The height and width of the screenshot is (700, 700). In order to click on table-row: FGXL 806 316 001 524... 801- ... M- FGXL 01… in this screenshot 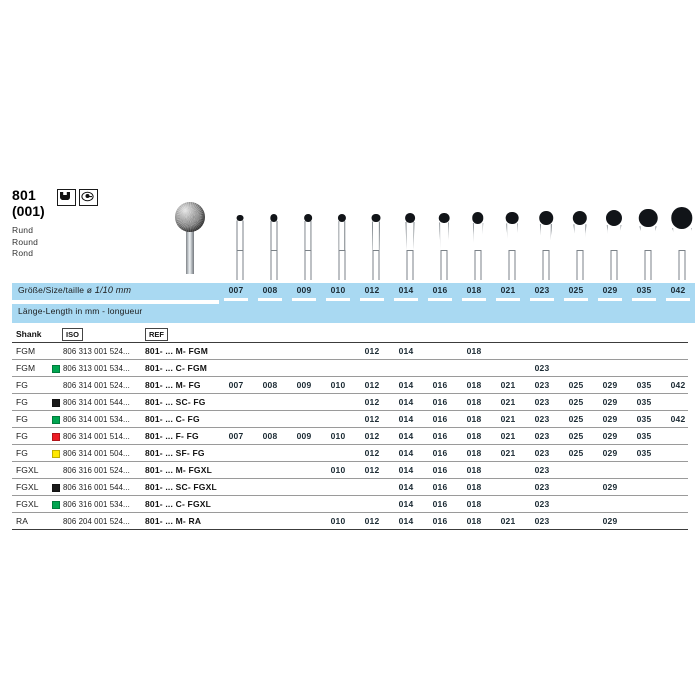, I will do `click(350, 469)`.